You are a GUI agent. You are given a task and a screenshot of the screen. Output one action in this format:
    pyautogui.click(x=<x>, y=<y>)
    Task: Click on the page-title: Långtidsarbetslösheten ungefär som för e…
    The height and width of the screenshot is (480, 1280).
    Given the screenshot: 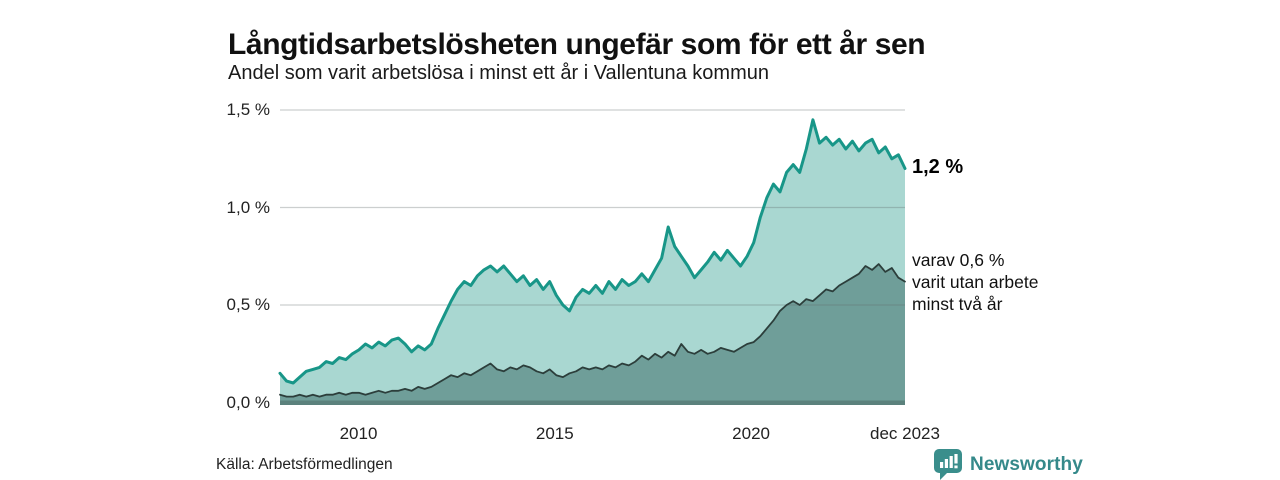 What is the action you would take?
    pyautogui.click(x=577, y=45)
    